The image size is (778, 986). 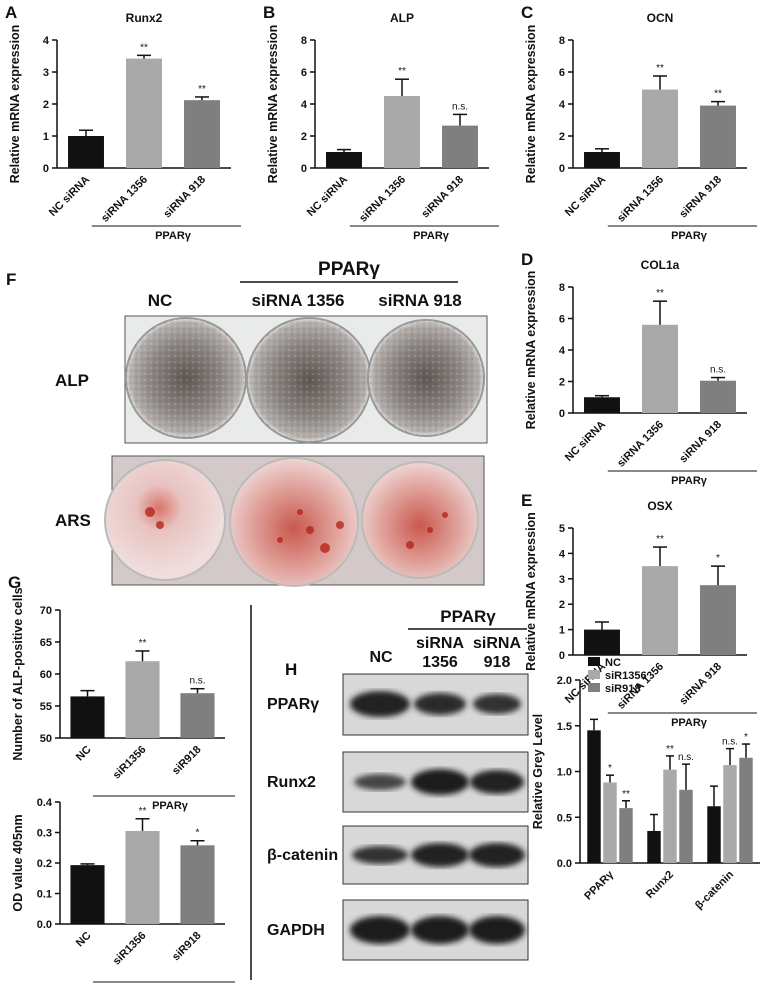 I want to click on row-label: ARS, so click(x=73, y=520).